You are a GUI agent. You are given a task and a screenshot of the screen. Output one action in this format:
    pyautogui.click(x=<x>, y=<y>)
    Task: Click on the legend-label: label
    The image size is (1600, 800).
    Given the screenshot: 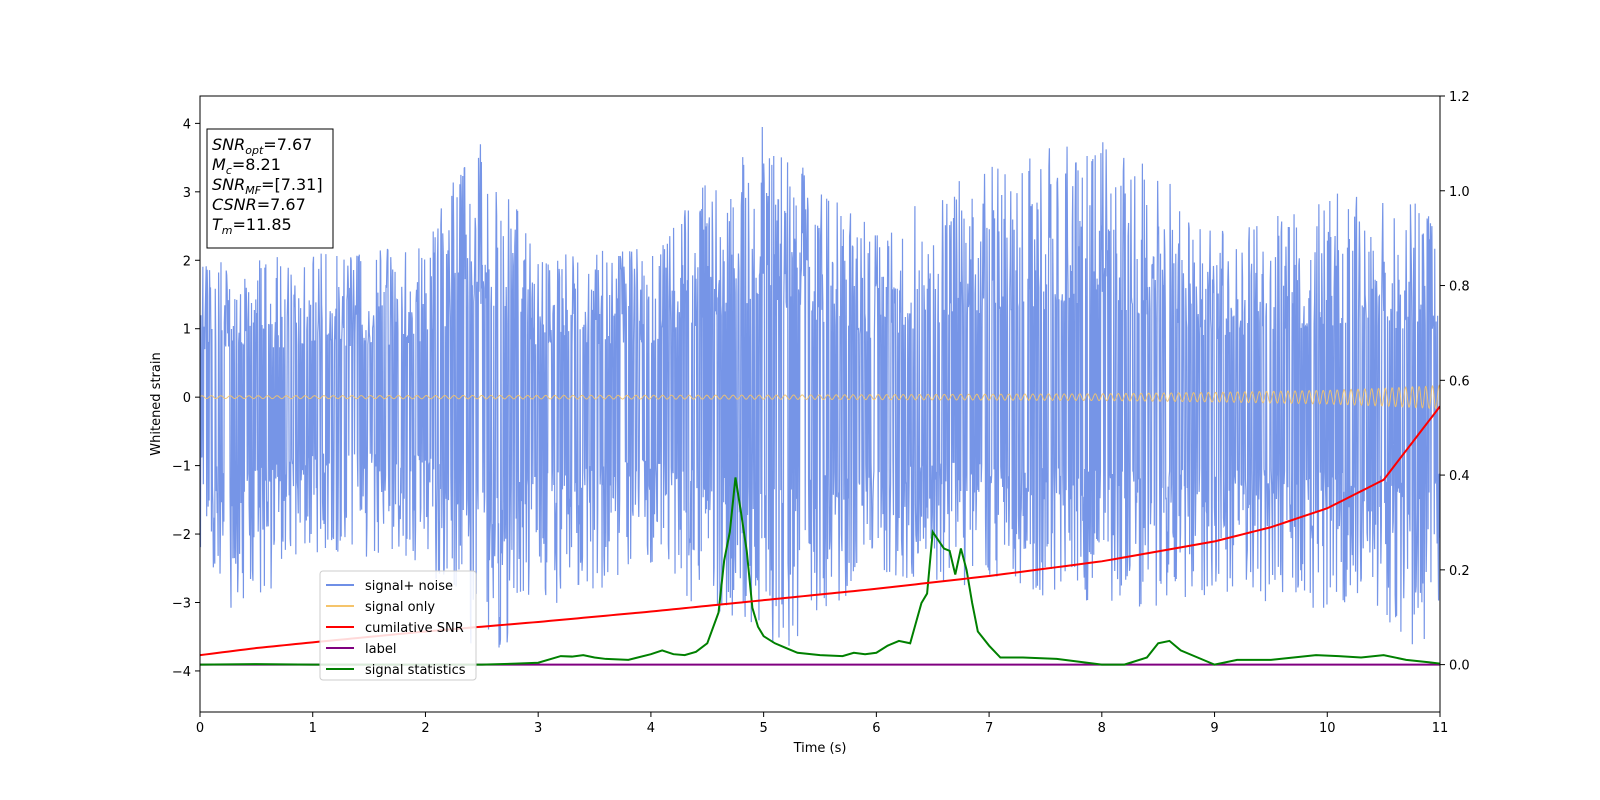 What is the action you would take?
    pyautogui.click(x=380, y=649)
    